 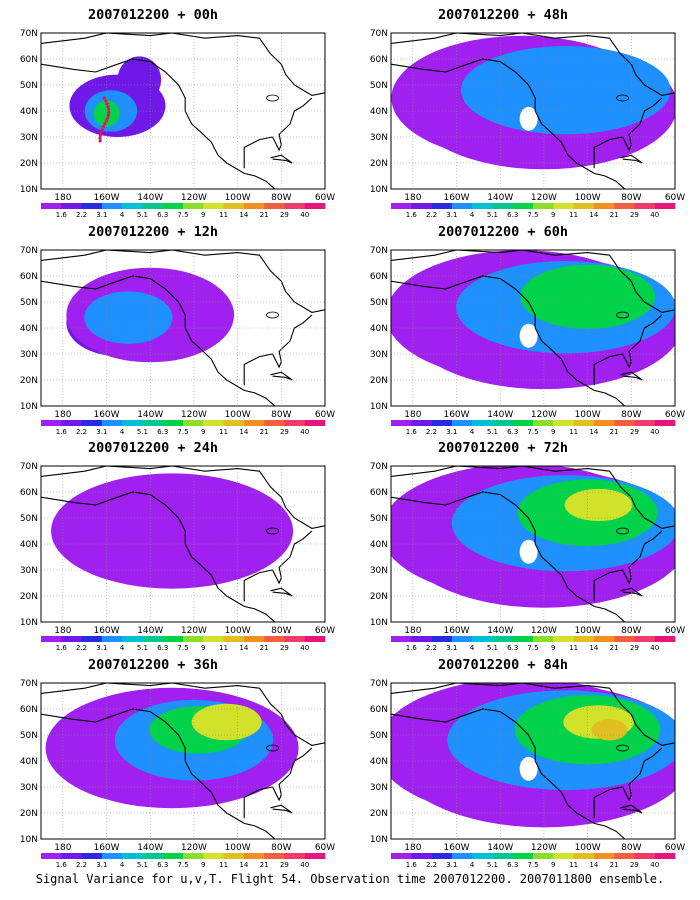 What do you see at coordinates (528, 335) in the screenshot?
I see `low-variance-region` at bounding box center [528, 335].